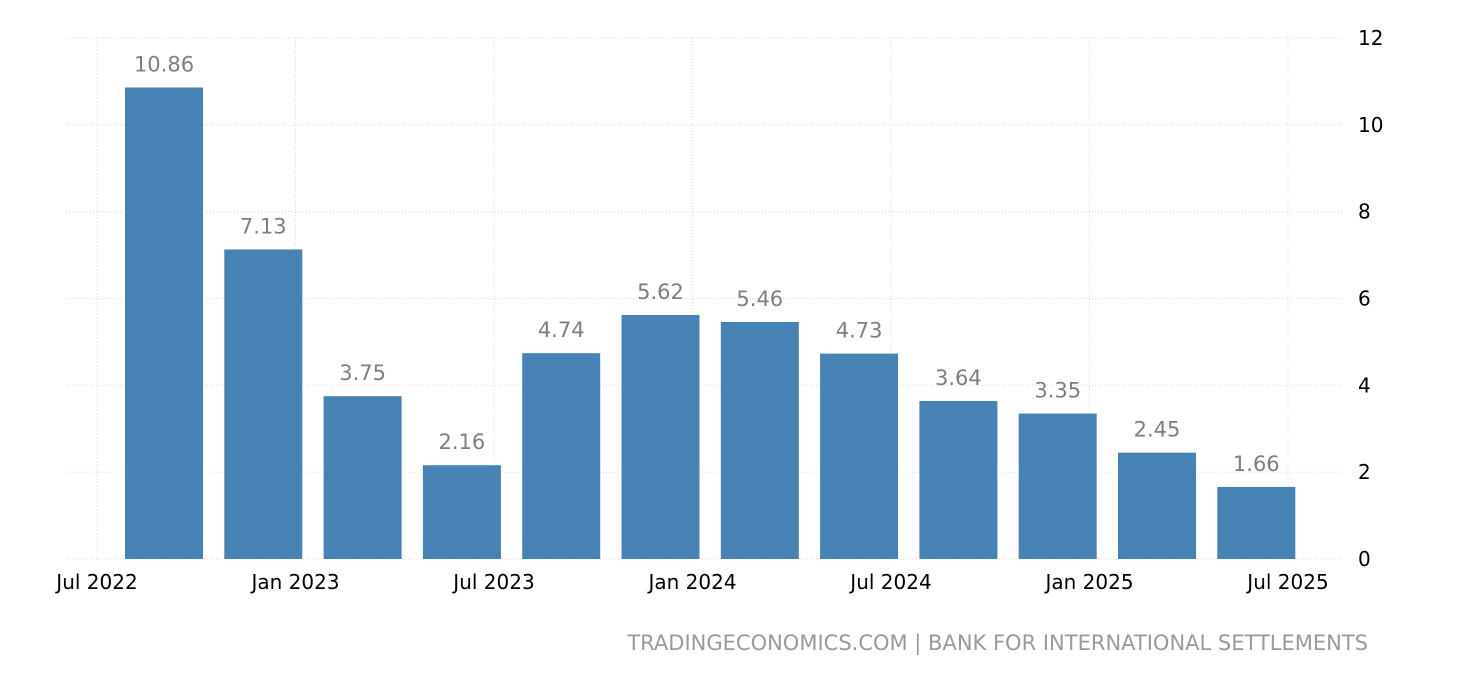 The height and width of the screenshot is (680, 1460). Describe the element at coordinates (294, 582) in the screenshot. I see `x-tick-label: Jan 2023` at that location.